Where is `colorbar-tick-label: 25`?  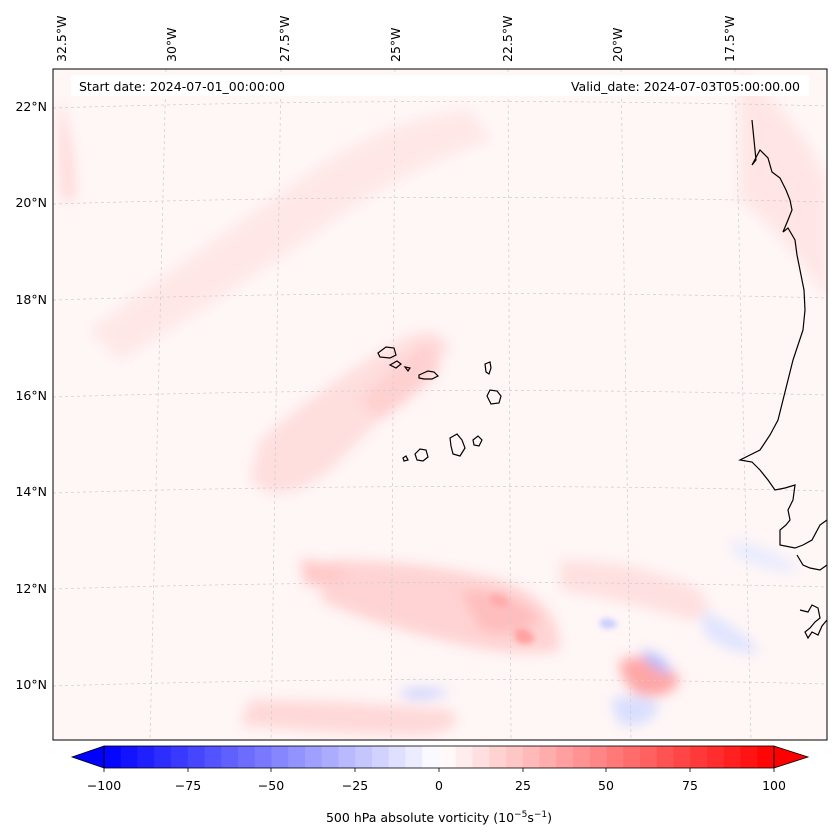
colorbar-tick-label: 25 is located at coordinates (523, 785).